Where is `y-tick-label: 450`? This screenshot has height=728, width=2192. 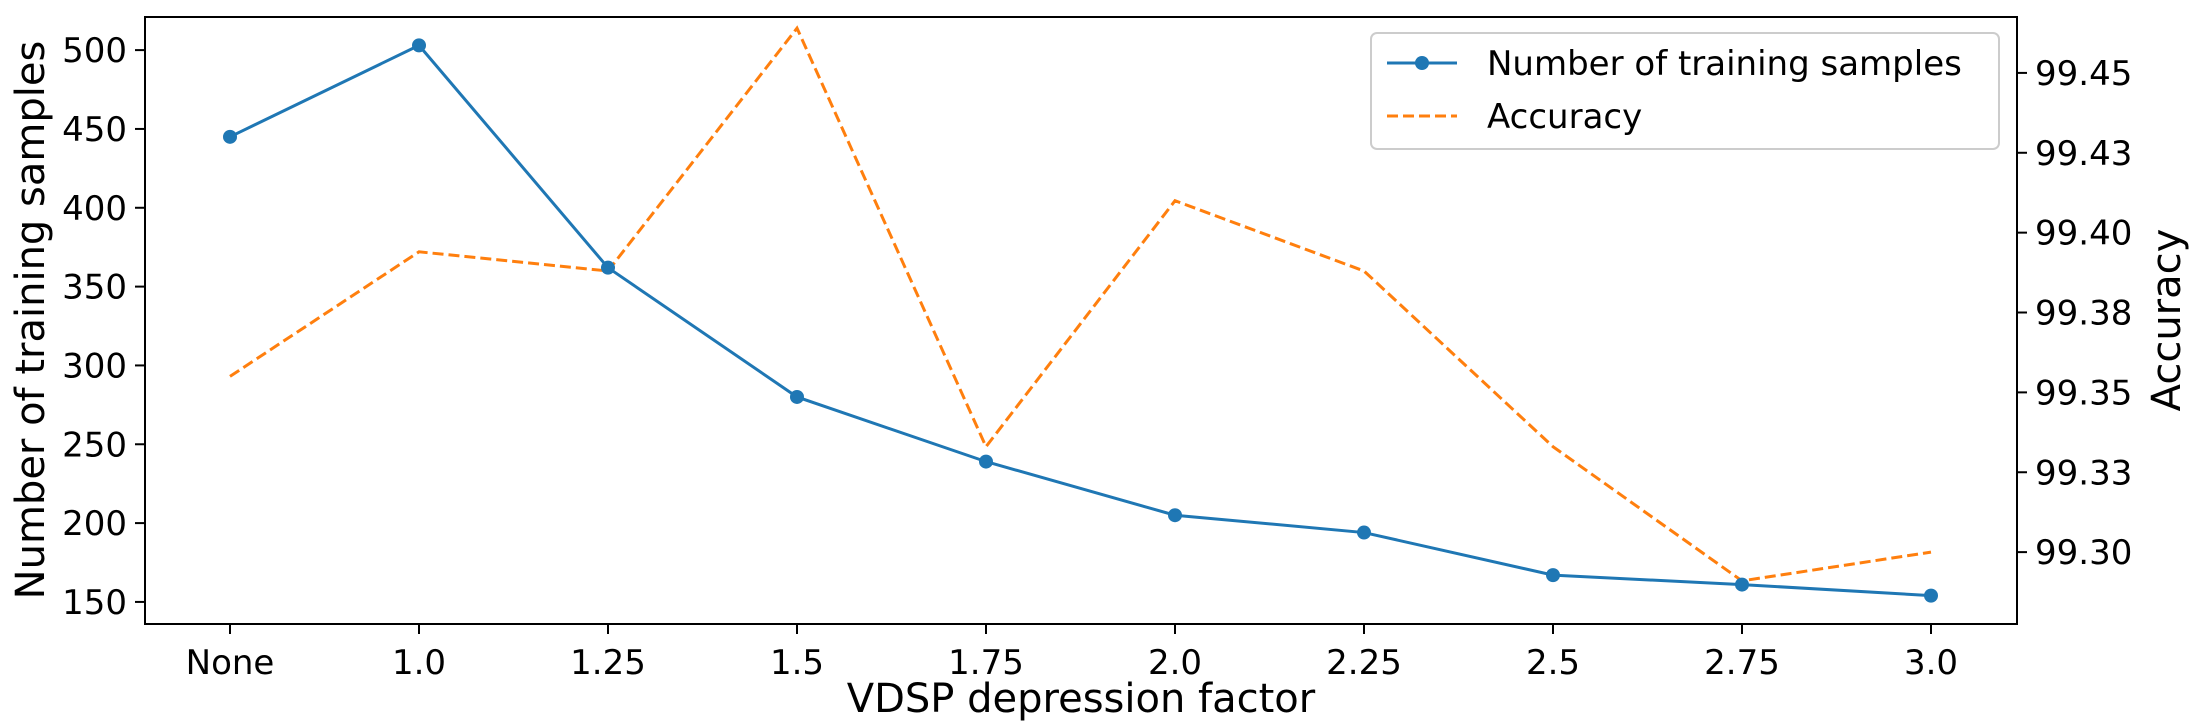 y-tick-label: 450 is located at coordinates (94, 130).